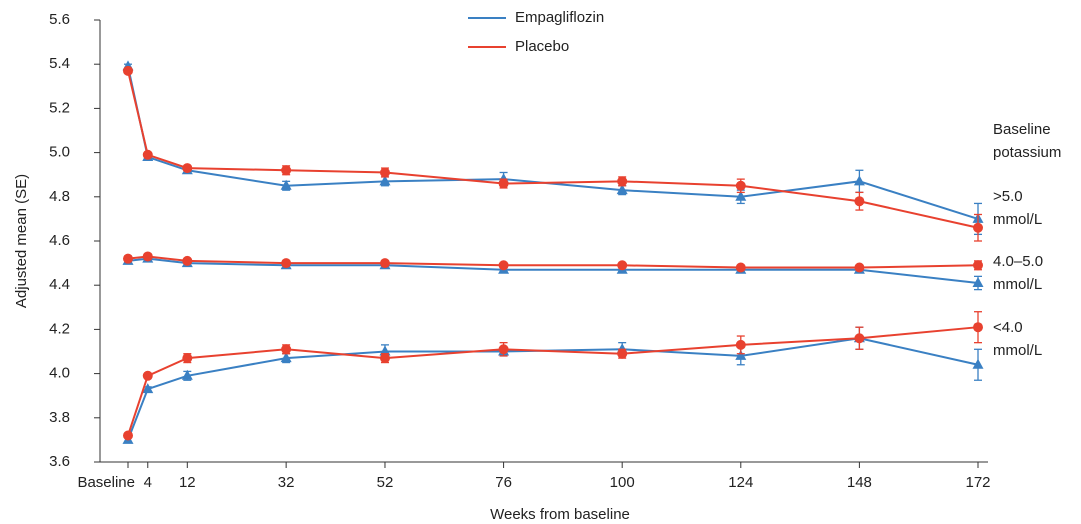 The height and width of the screenshot is (524, 1081). What do you see at coordinates (1027, 152) in the screenshot?
I see `group-title: potassium` at bounding box center [1027, 152].